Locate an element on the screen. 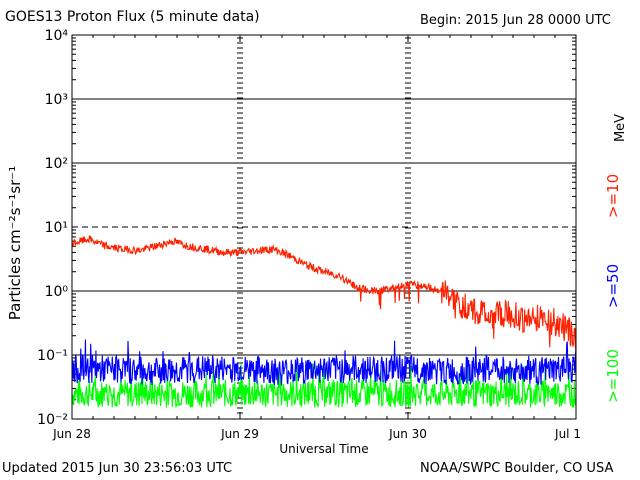  x-tick-label: Jul 1 is located at coordinates (567, 434).